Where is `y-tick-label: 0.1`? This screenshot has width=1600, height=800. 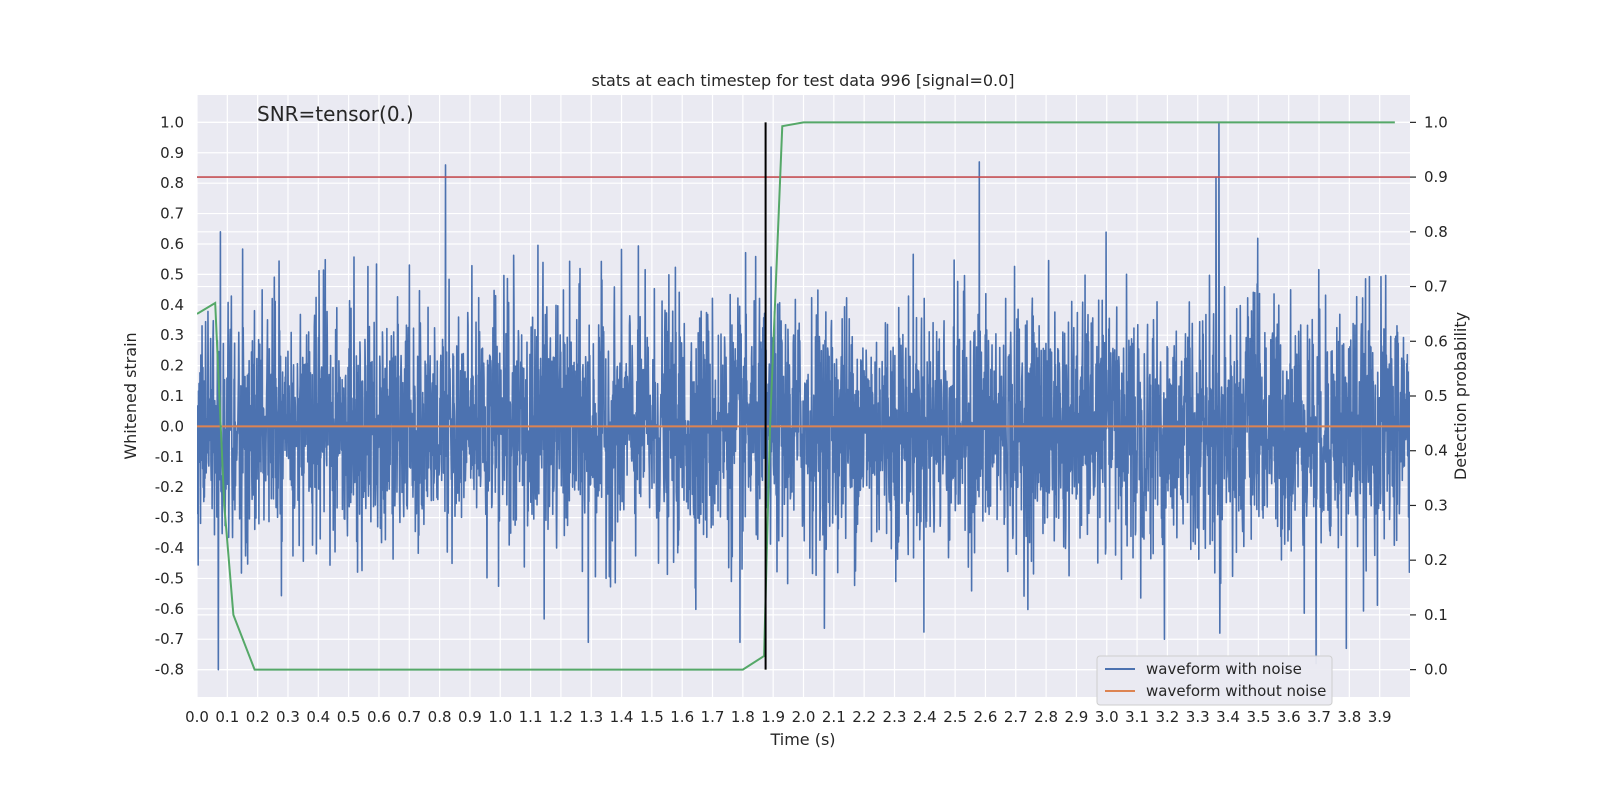
y-tick-label: 0.1 is located at coordinates (172, 396).